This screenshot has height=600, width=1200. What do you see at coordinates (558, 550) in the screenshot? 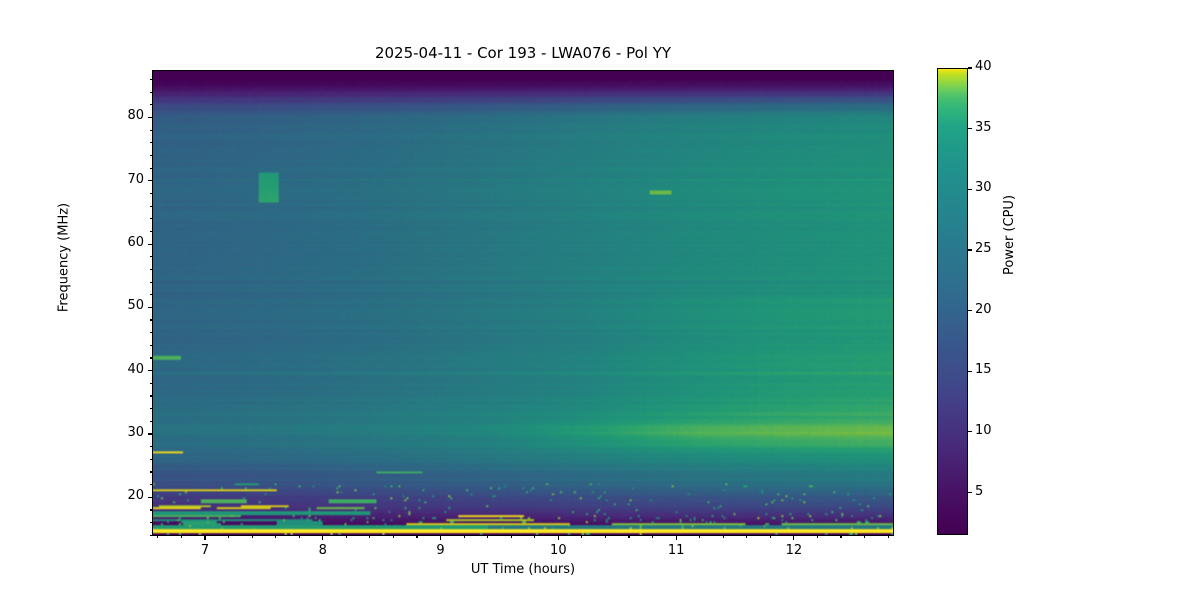
I see `x-axis-tick-label: 10` at bounding box center [558, 550].